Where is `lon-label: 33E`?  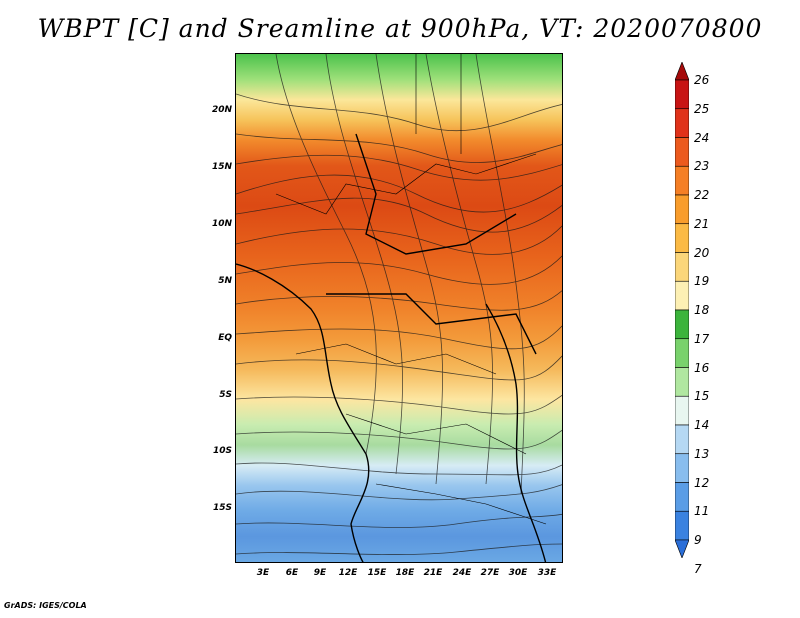
lon-label: 33E is located at coordinates (547, 573).